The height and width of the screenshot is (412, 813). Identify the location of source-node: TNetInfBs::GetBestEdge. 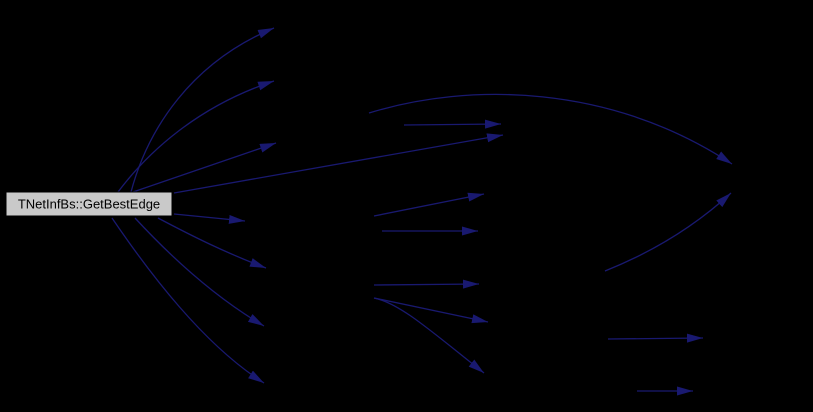
(89, 204).